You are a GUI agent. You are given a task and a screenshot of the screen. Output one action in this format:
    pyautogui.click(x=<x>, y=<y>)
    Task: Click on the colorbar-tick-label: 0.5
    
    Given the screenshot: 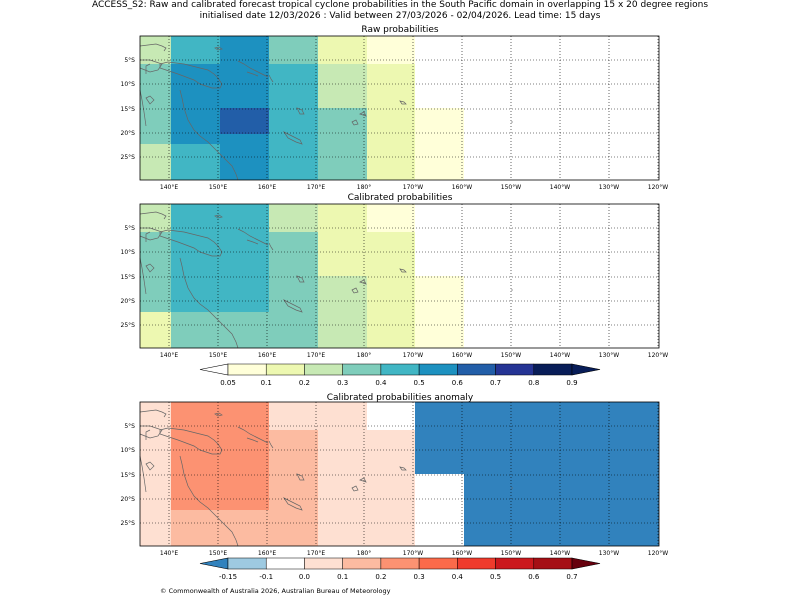 What is the action you would take?
    pyautogui.click(x=495, y=577)
    